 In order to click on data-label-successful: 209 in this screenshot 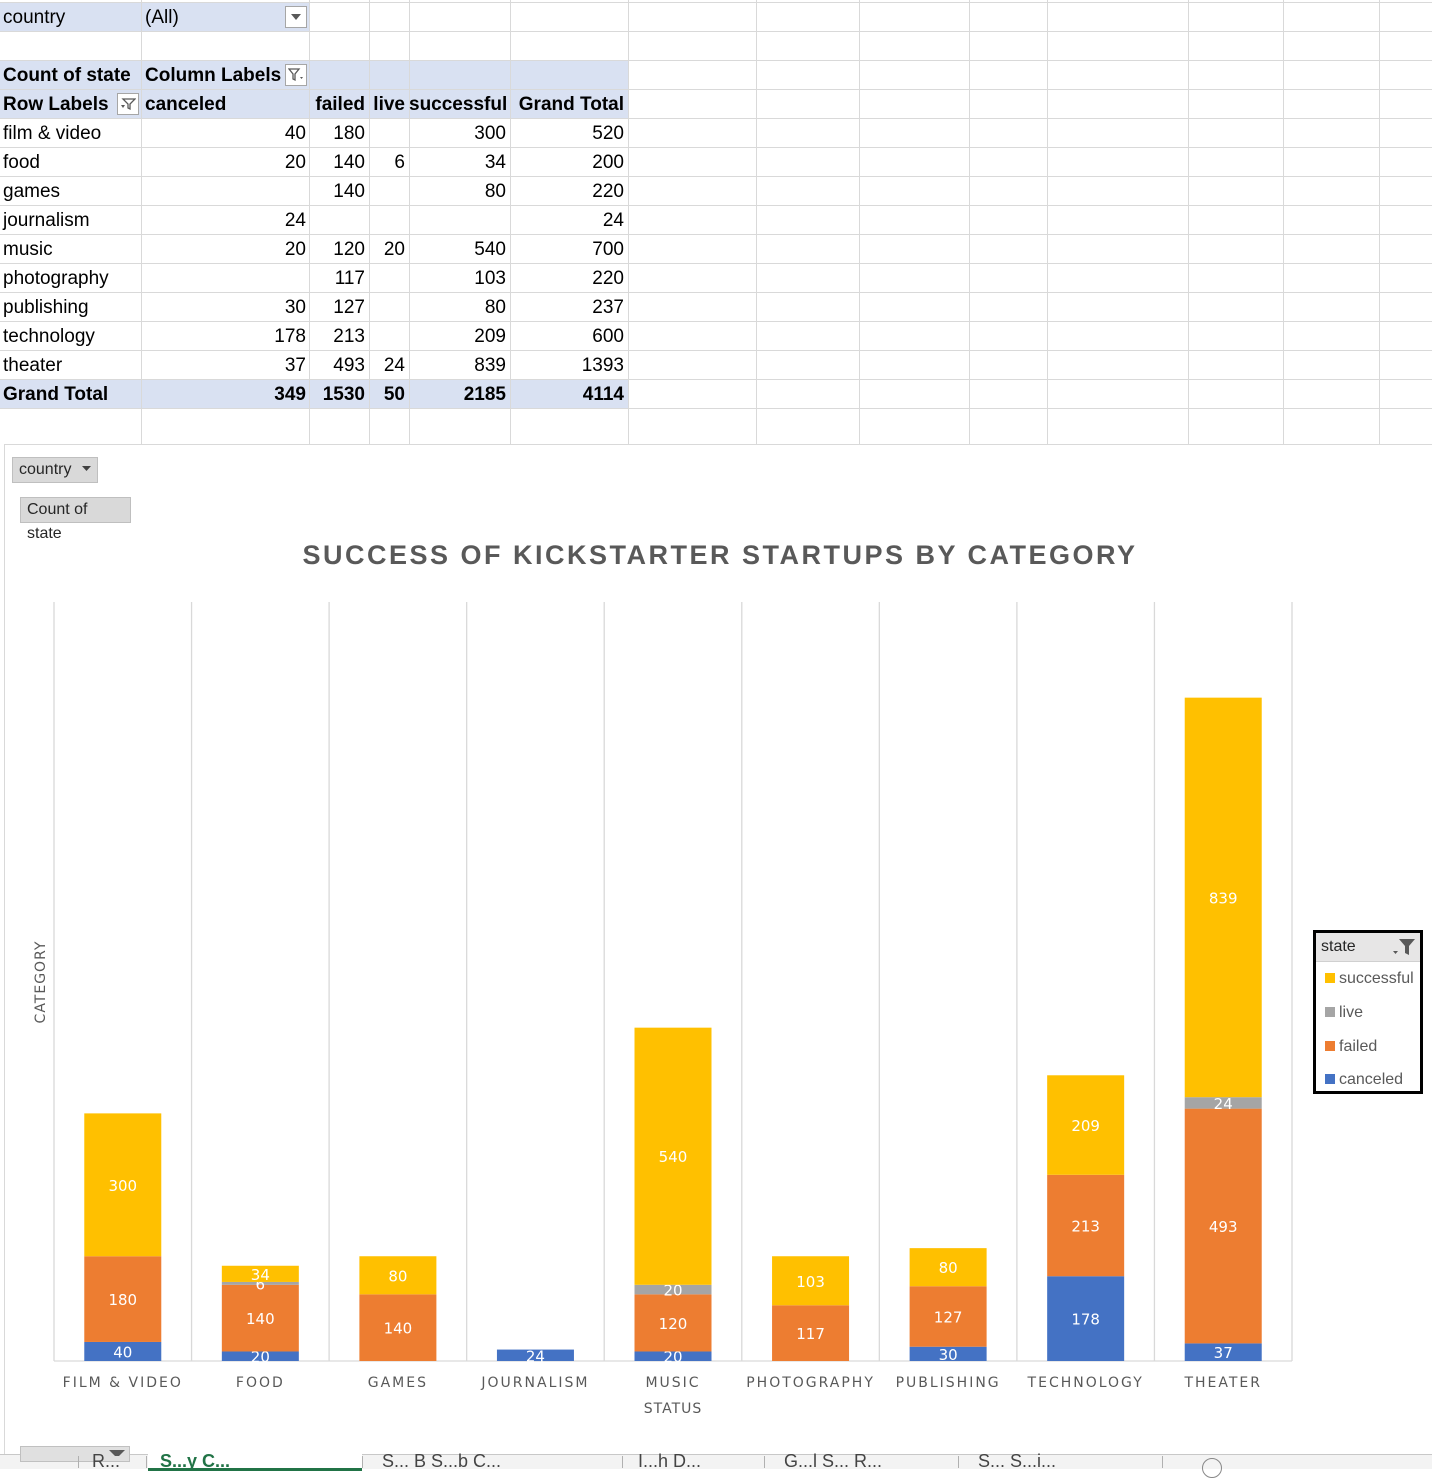, I will do `click(1085, 1126)`.